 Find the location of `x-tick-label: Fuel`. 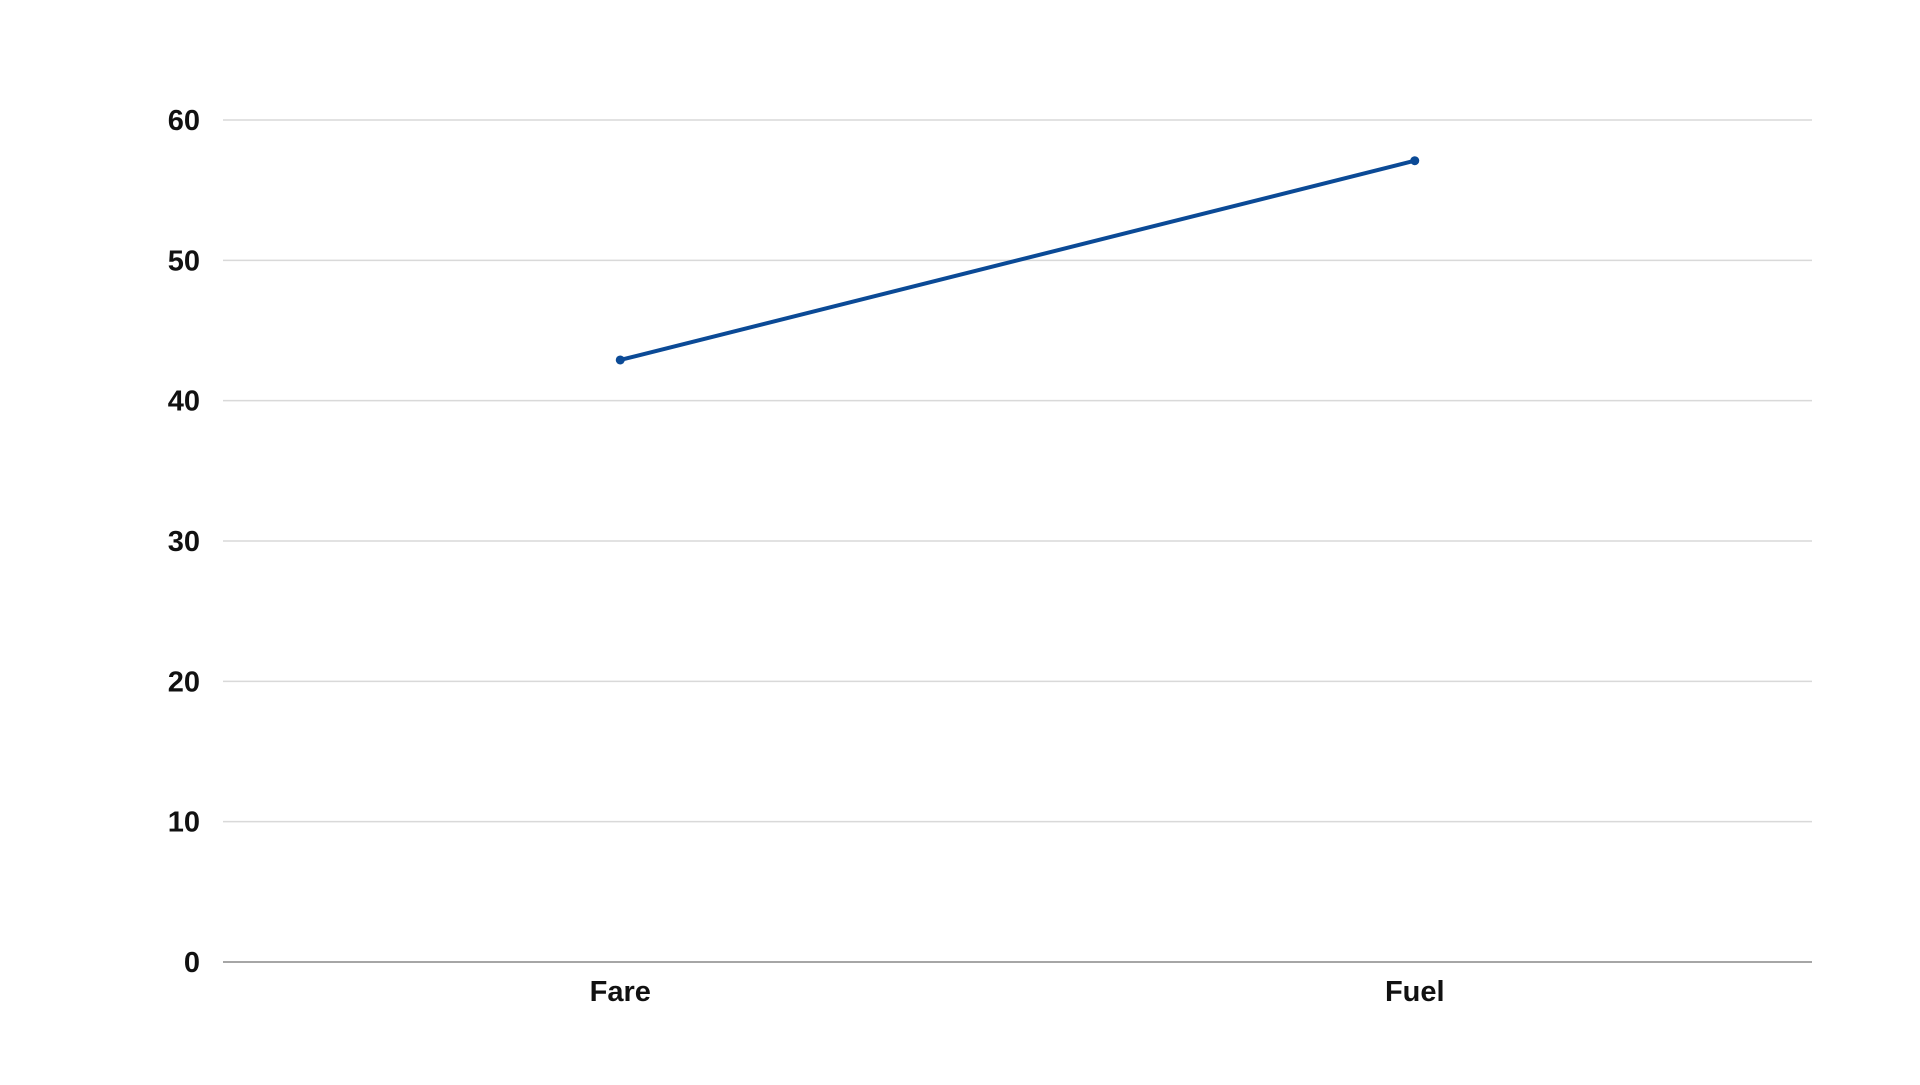

x-tick-label: Fuel is located at coordinates (1415, 992).